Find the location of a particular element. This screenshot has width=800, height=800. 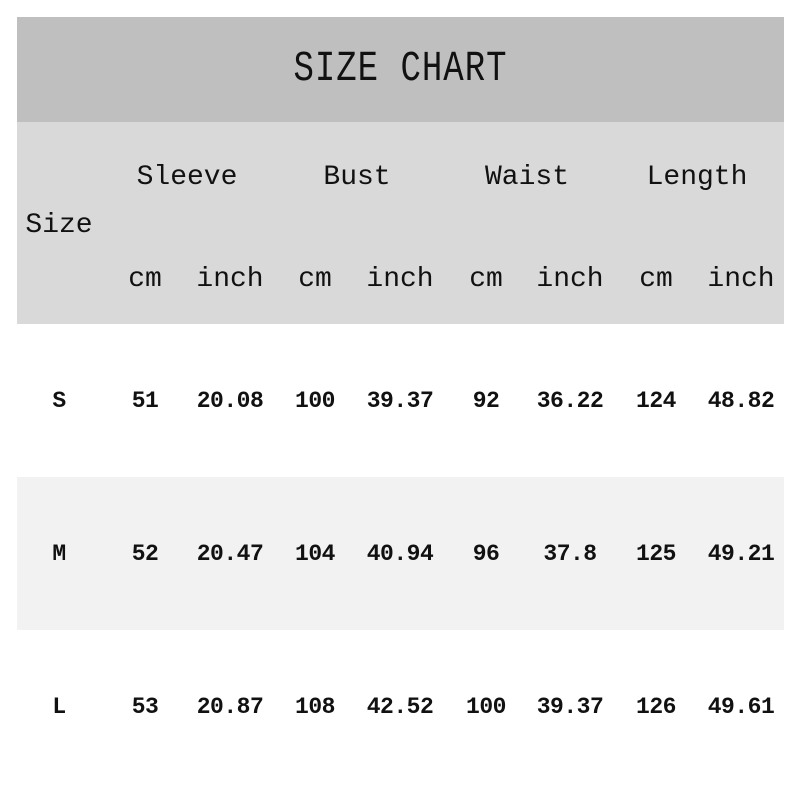

group-header-waist: Waist is located at coordinates (527, 177).